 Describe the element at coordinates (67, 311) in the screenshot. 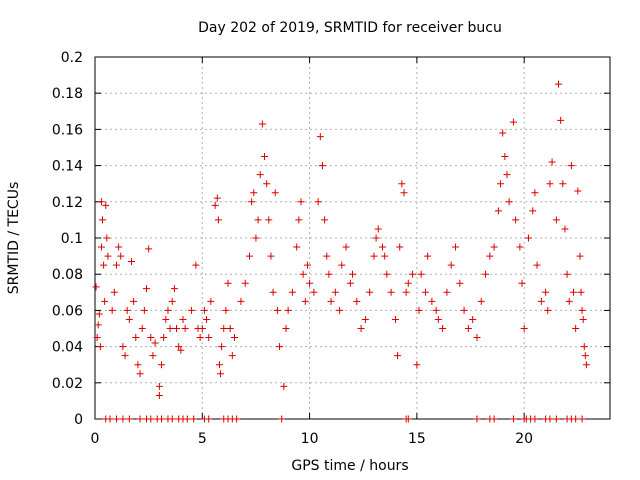

I see `y-tick-label: 0.06` at that location.